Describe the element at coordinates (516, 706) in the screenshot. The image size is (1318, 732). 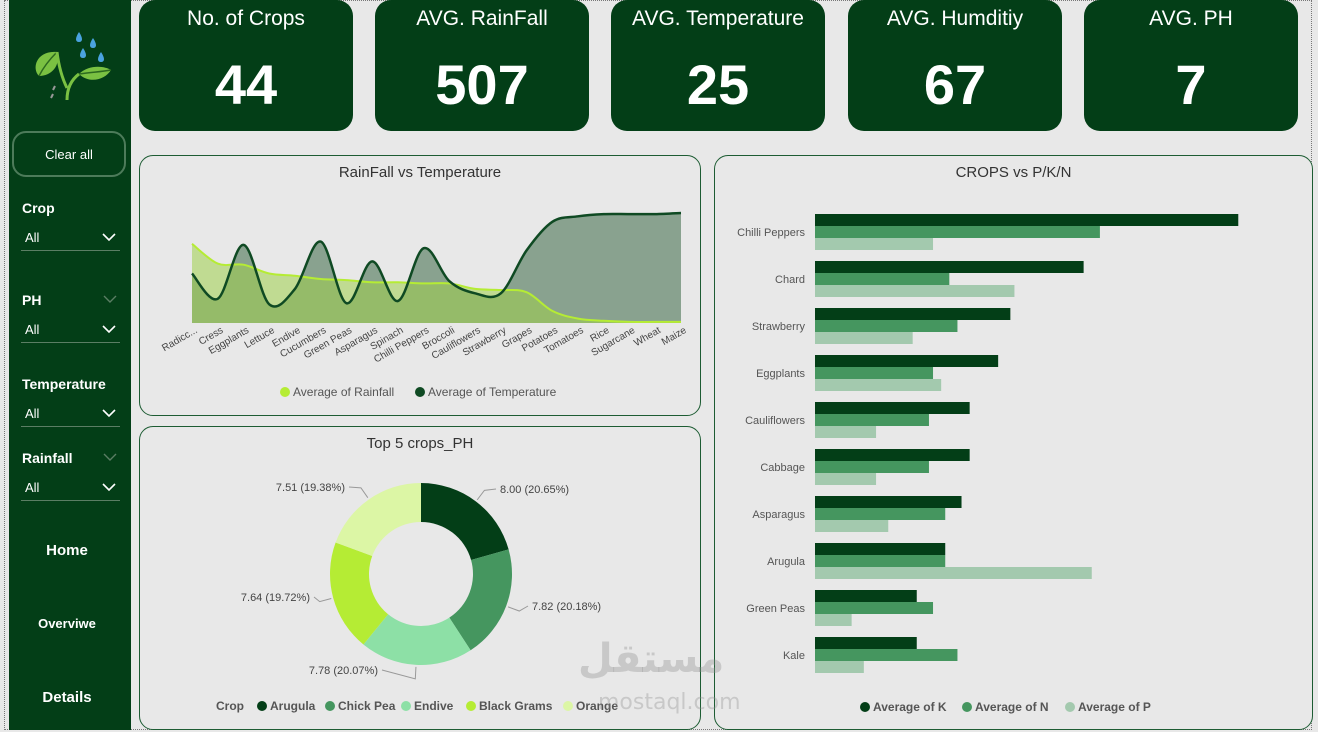
I see `legend-label: Black Grams` at that location.